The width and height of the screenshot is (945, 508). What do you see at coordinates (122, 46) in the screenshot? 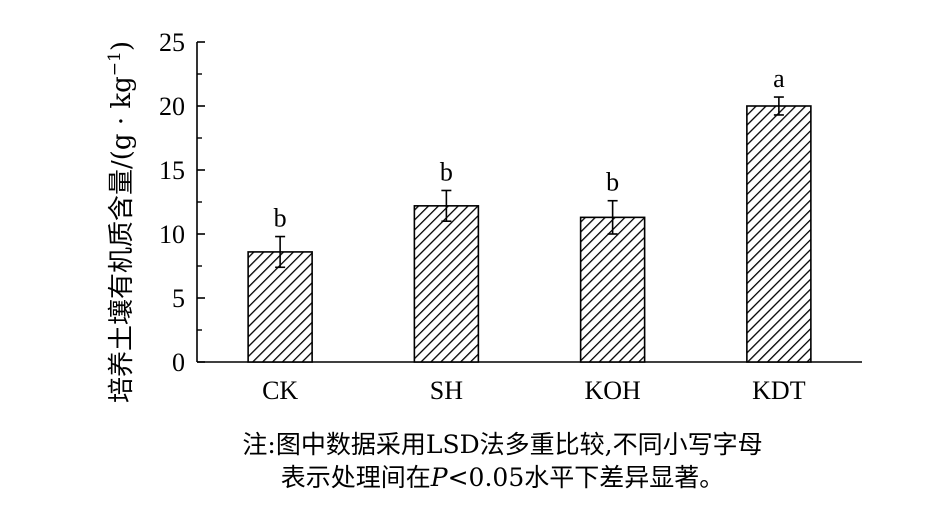
I see `y-axis-title-close: )` at bounding box center [122, 46].